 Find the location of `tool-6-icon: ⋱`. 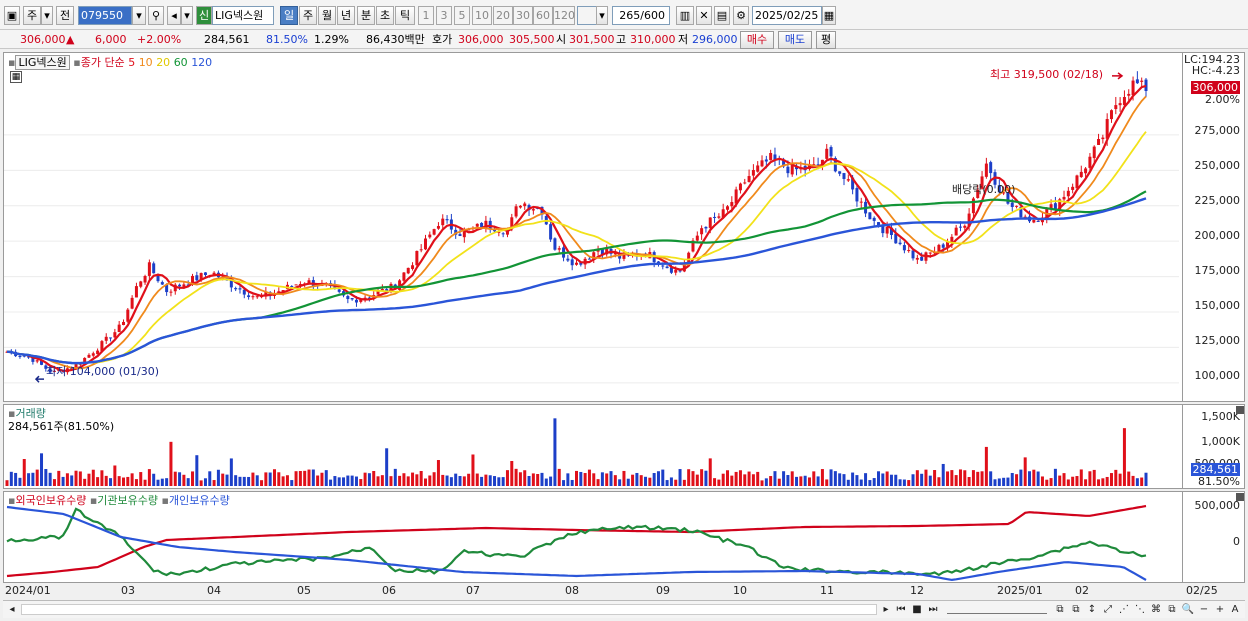

tool-6-icon: ⋱ is located at coordinates (1140, 609).